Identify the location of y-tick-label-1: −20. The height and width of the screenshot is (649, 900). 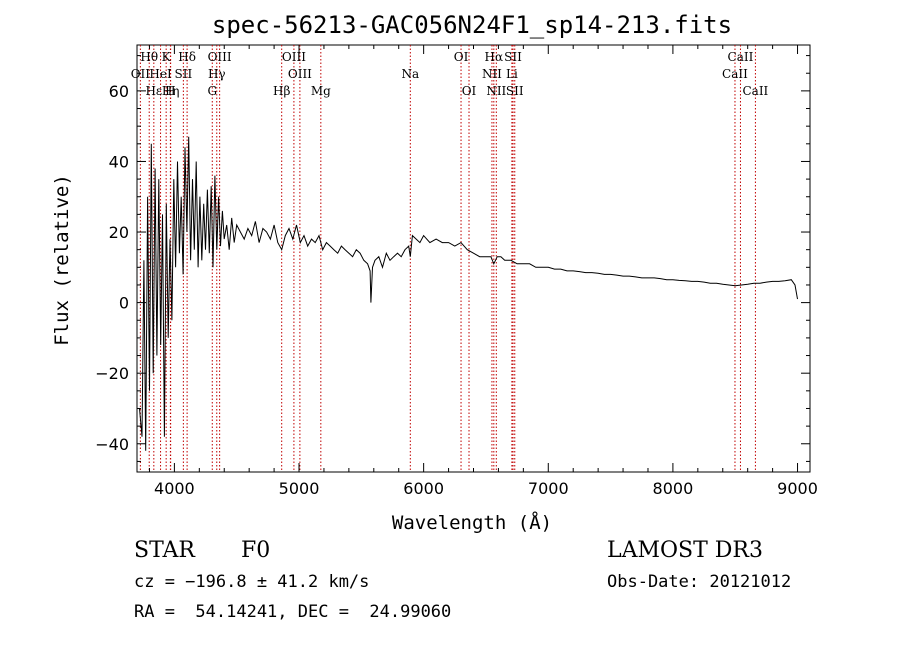
(112, 373).